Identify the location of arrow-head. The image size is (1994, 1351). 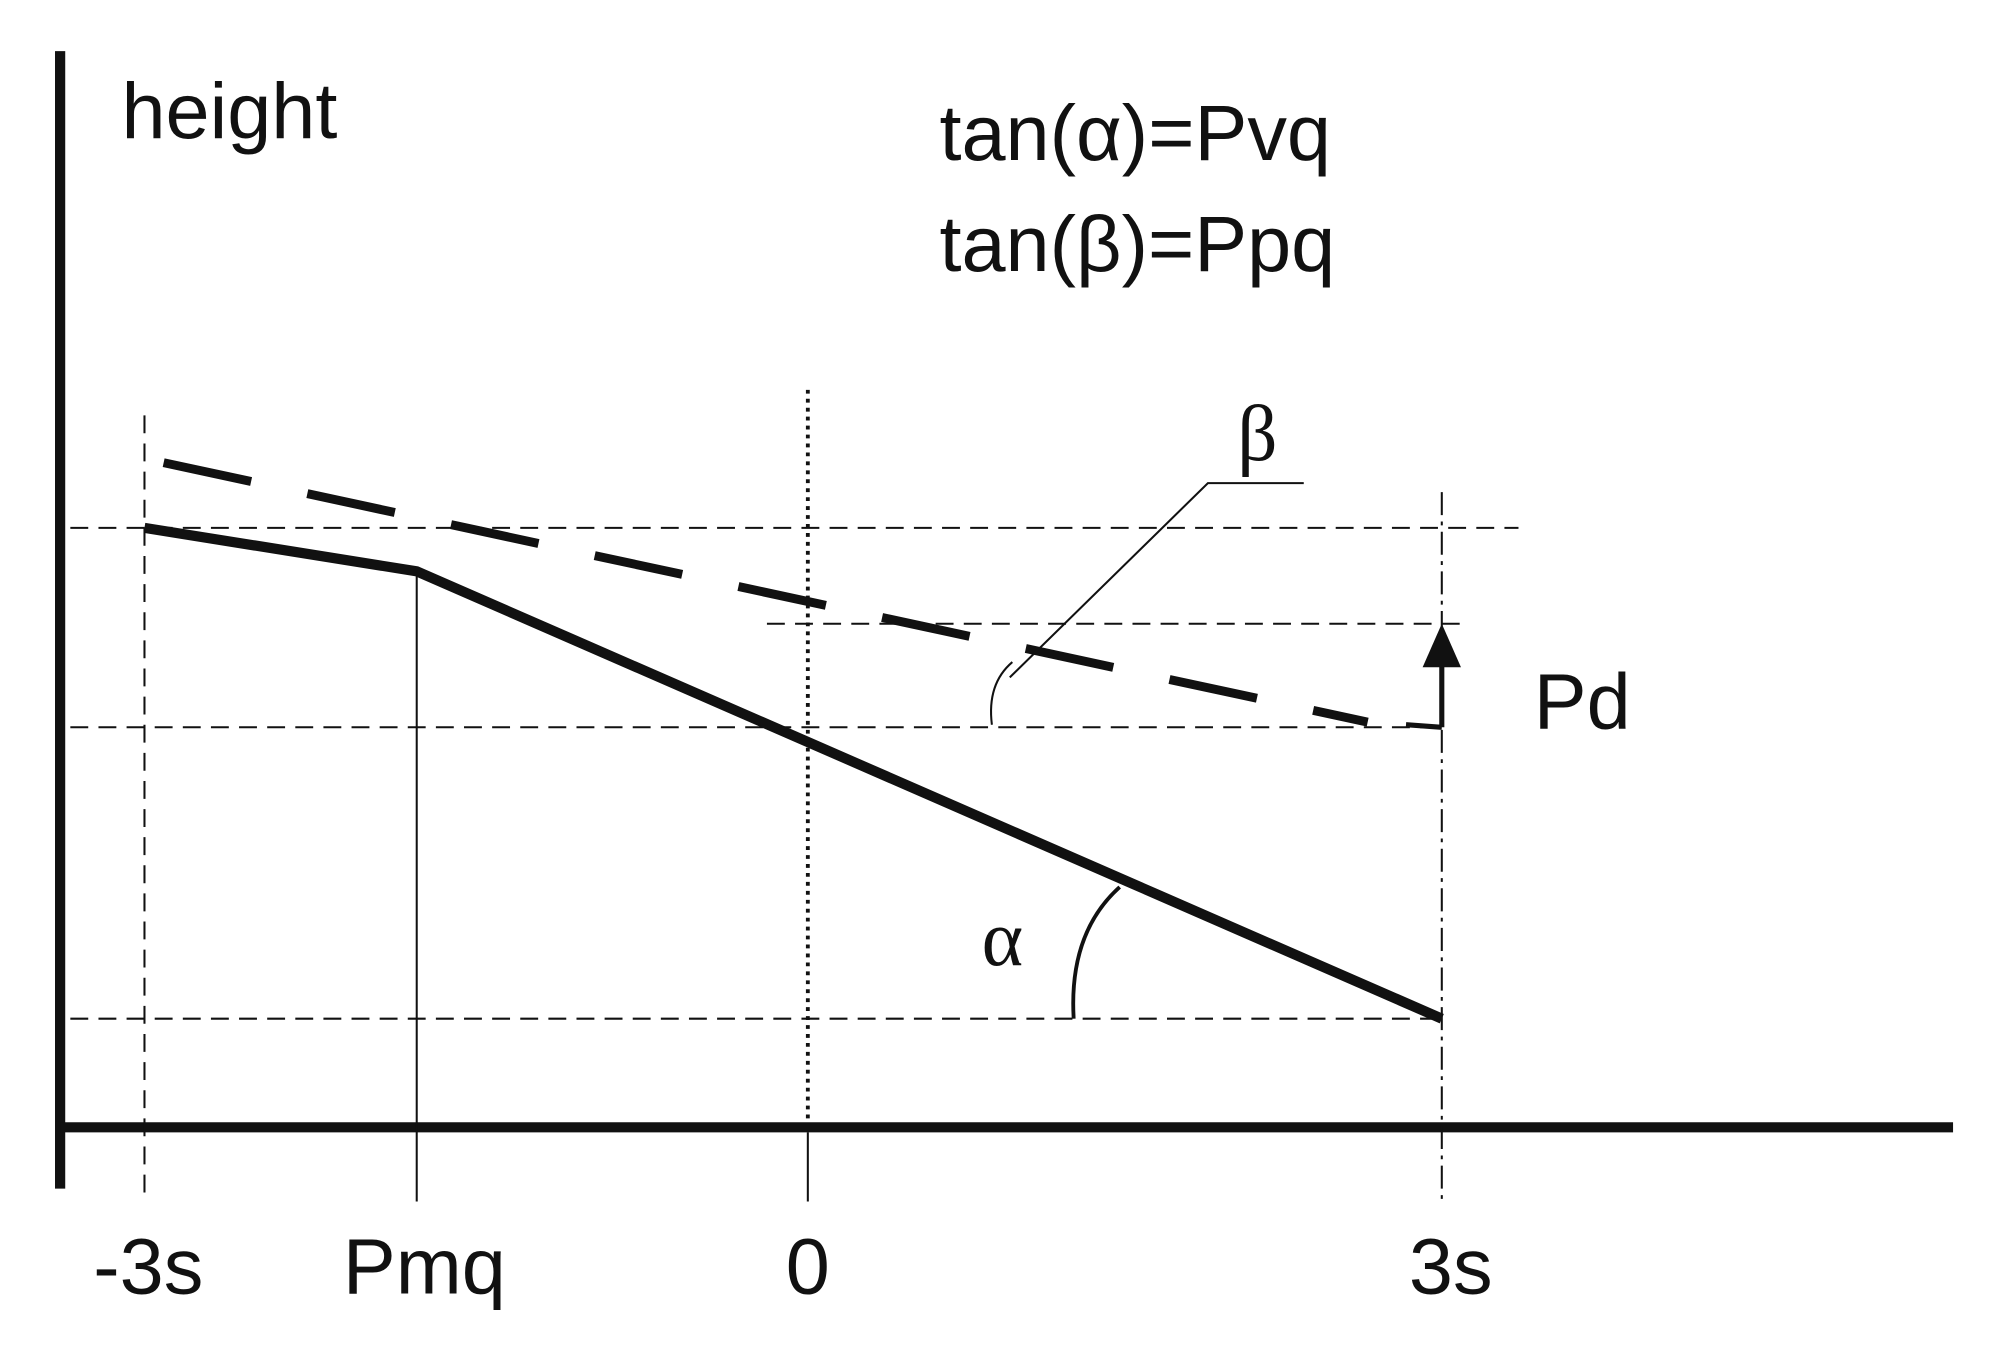
(1441, 645).